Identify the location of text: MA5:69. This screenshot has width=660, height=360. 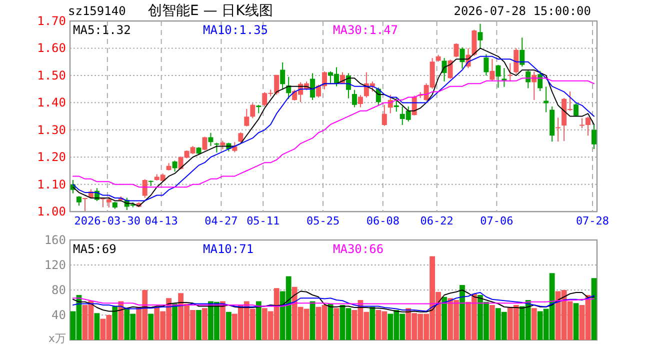
(94, 249).